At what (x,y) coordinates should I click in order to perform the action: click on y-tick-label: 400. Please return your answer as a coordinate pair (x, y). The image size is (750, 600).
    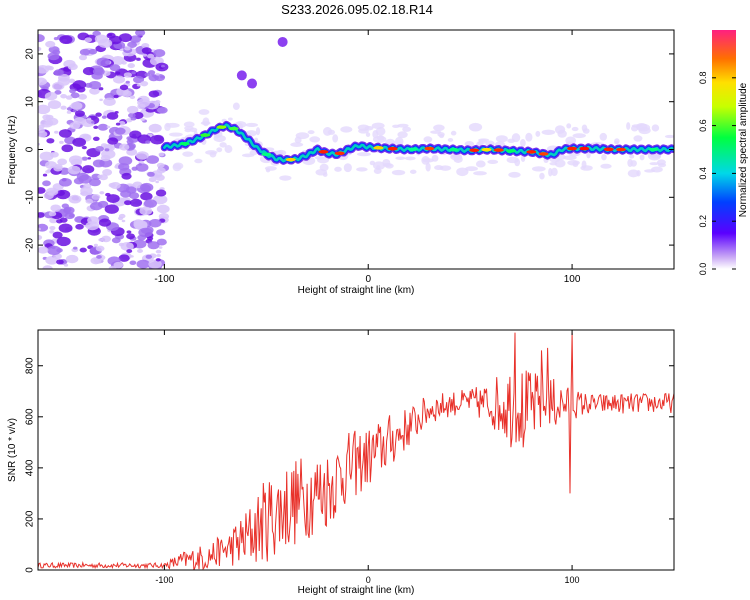
    Looking at the image, I should click on (30, 467).